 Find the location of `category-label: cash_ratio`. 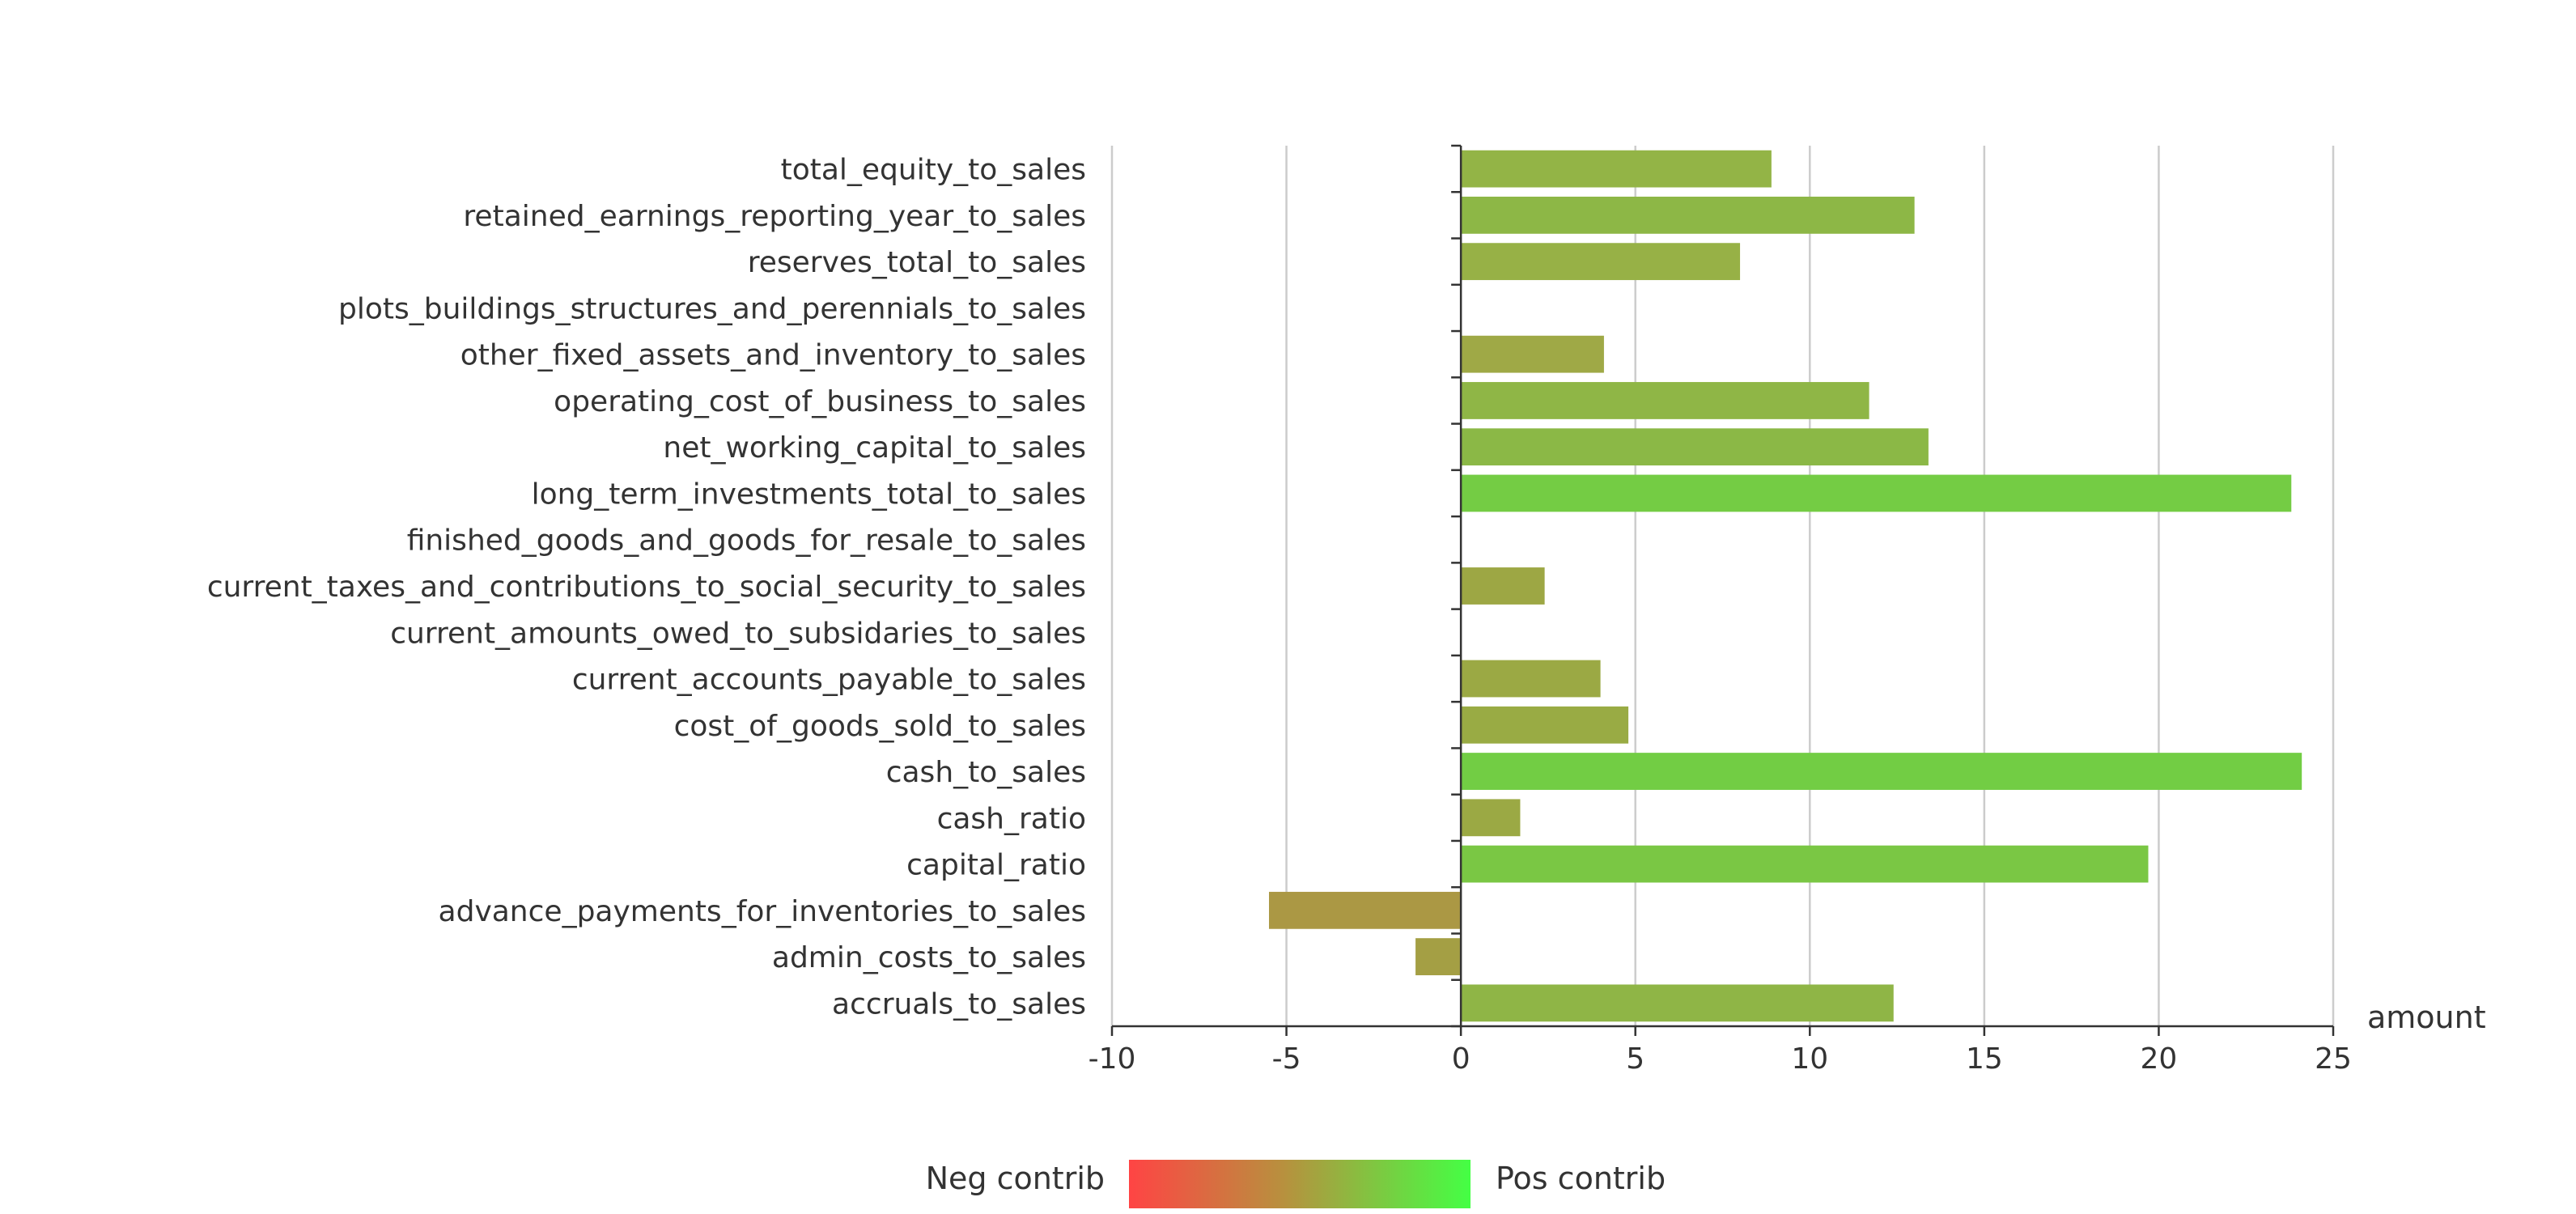

category-label: cash_ratio is located at coordinates (1011, 818).